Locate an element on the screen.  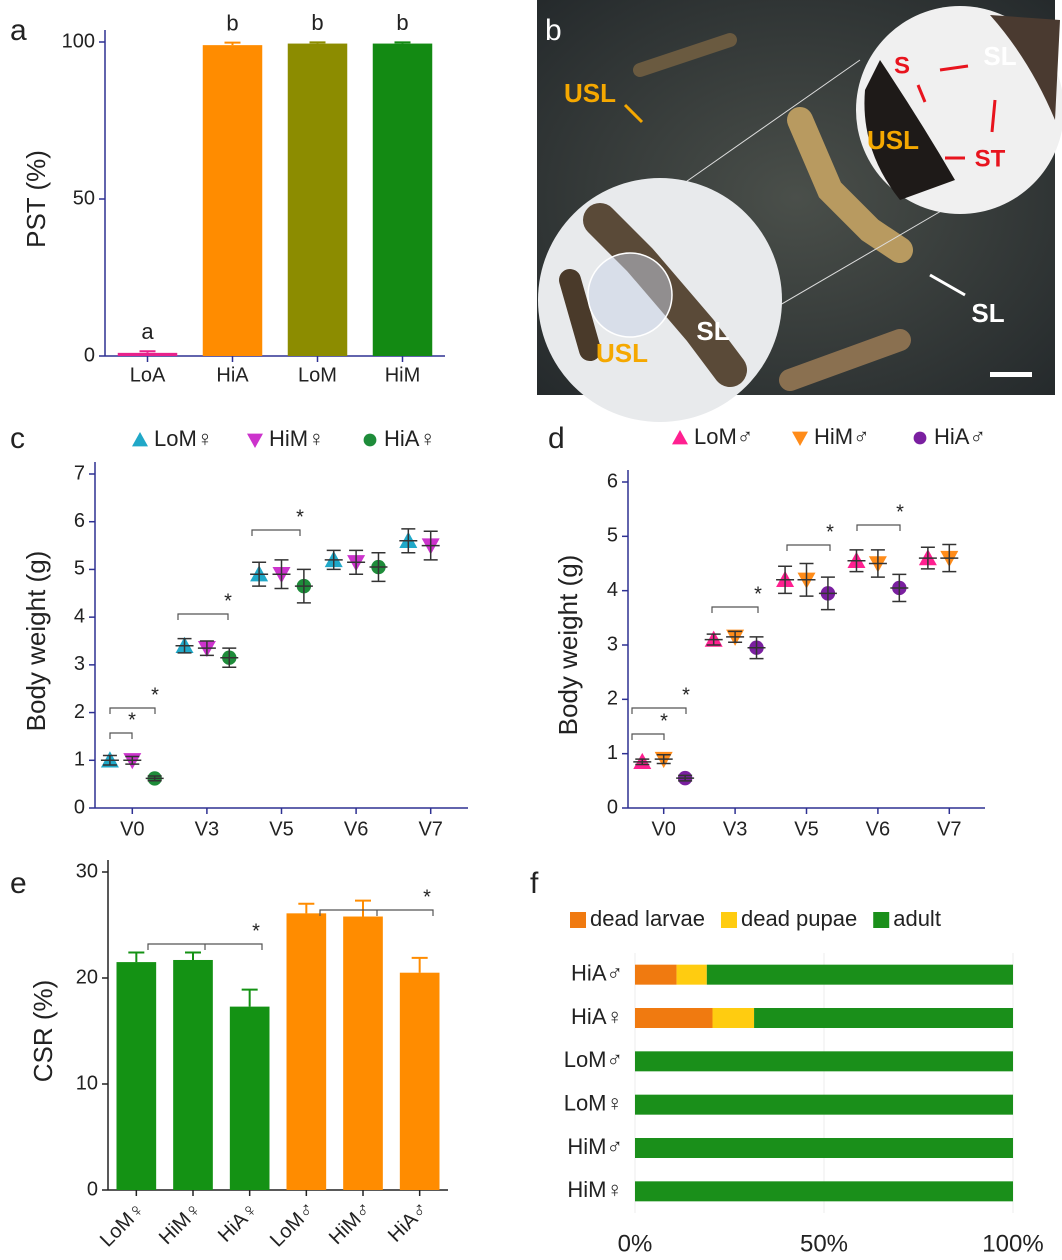
x-tick-label: HiM♀ is located at coordinates (180, 1223).